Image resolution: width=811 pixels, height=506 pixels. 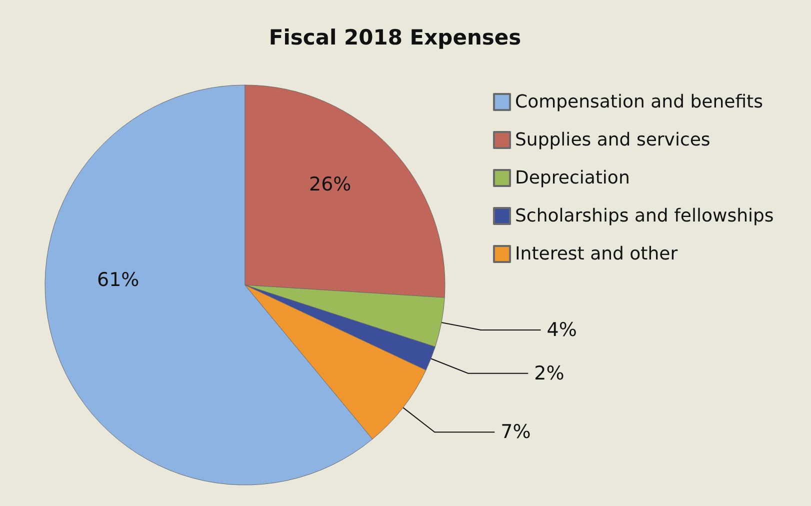 I want to click on data-label: 7%, so click(x=515, y=432).